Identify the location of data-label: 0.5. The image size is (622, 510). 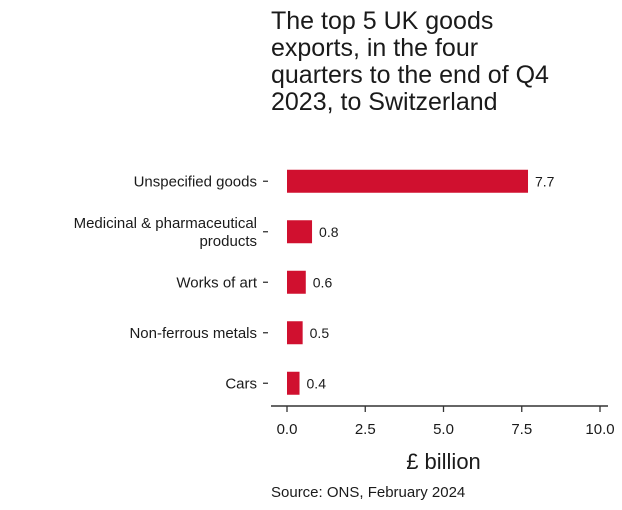
(320, 333).